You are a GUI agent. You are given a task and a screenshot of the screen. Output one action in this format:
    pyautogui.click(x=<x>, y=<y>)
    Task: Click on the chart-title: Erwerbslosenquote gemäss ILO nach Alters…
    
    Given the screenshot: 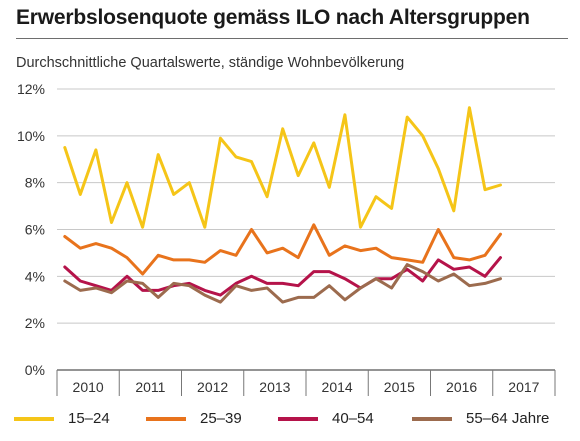 What is the action you would take?
    pyautogui.click(x=273, y=17)
    